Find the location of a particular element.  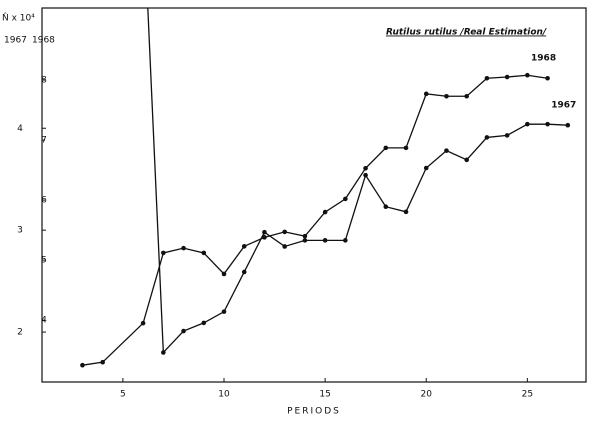

y-tick-label: 3 is located at coordinates (20, 231).